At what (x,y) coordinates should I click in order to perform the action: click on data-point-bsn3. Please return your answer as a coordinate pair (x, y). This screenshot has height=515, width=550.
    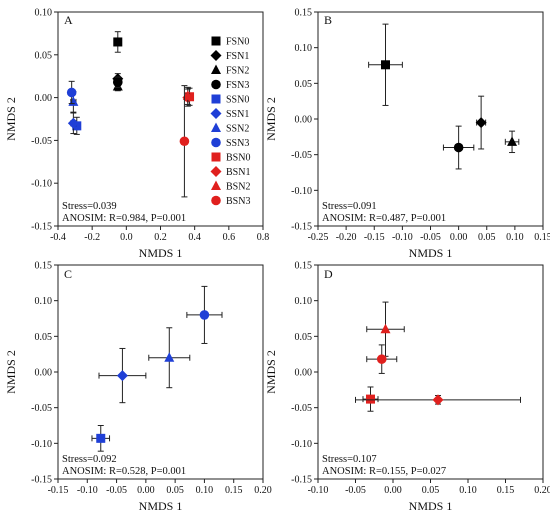
    Looking at the image, I should click on (184, 141).